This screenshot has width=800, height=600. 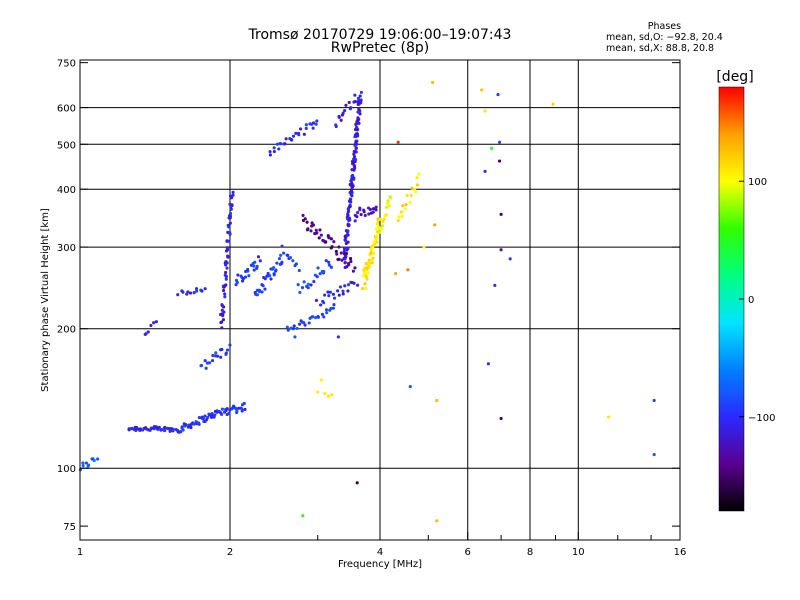 What do you see at coordinates (751, 300) in the screenshot?
I see `colorbar-tick-label: 0` at bounding box center [751, 300].